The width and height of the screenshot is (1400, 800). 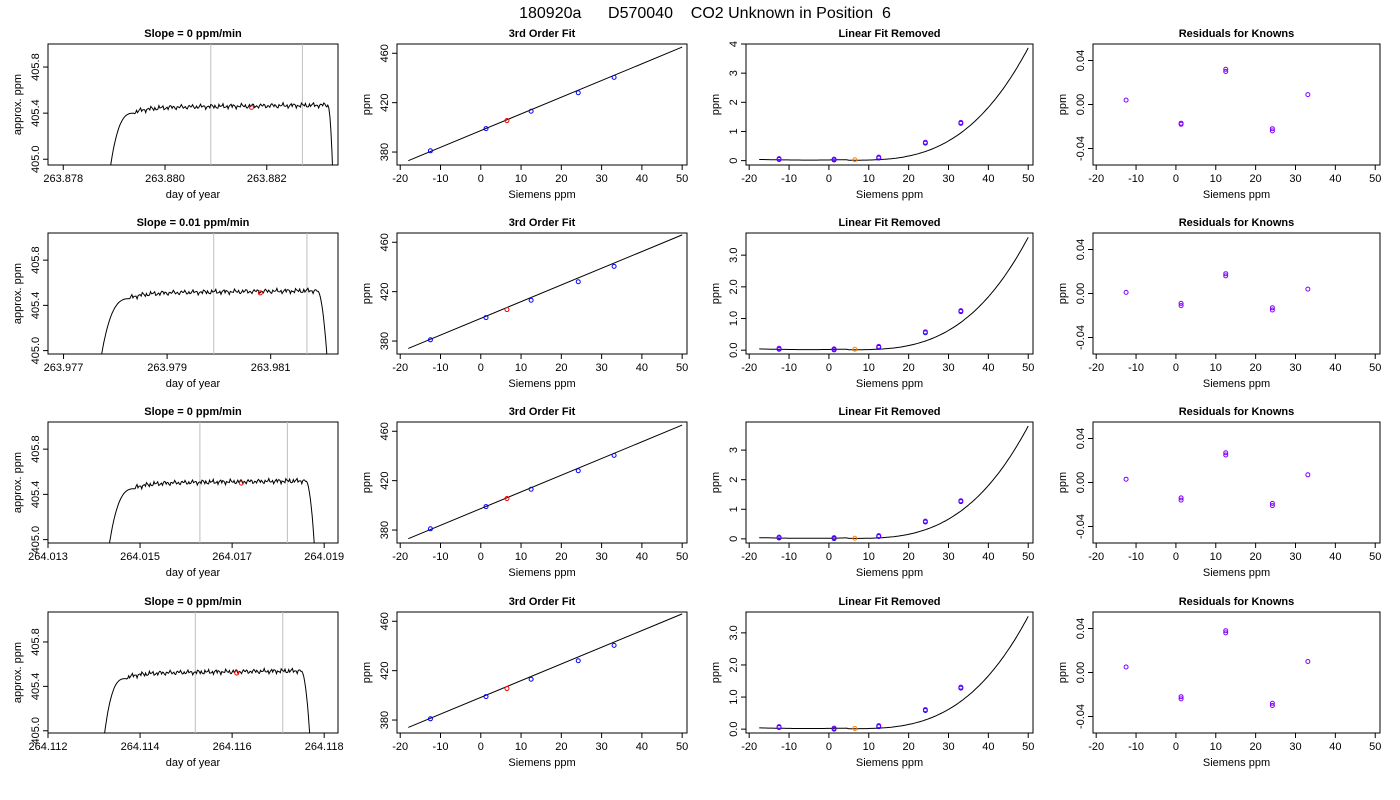 I want to click on x-tick-label: 264.112, so click(x=48, y=747).